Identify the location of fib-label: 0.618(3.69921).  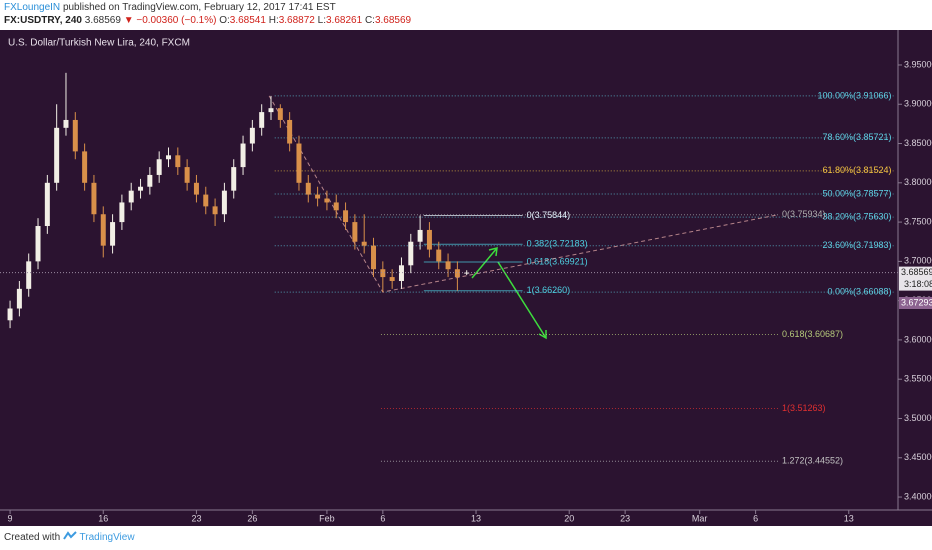
(557, 261).